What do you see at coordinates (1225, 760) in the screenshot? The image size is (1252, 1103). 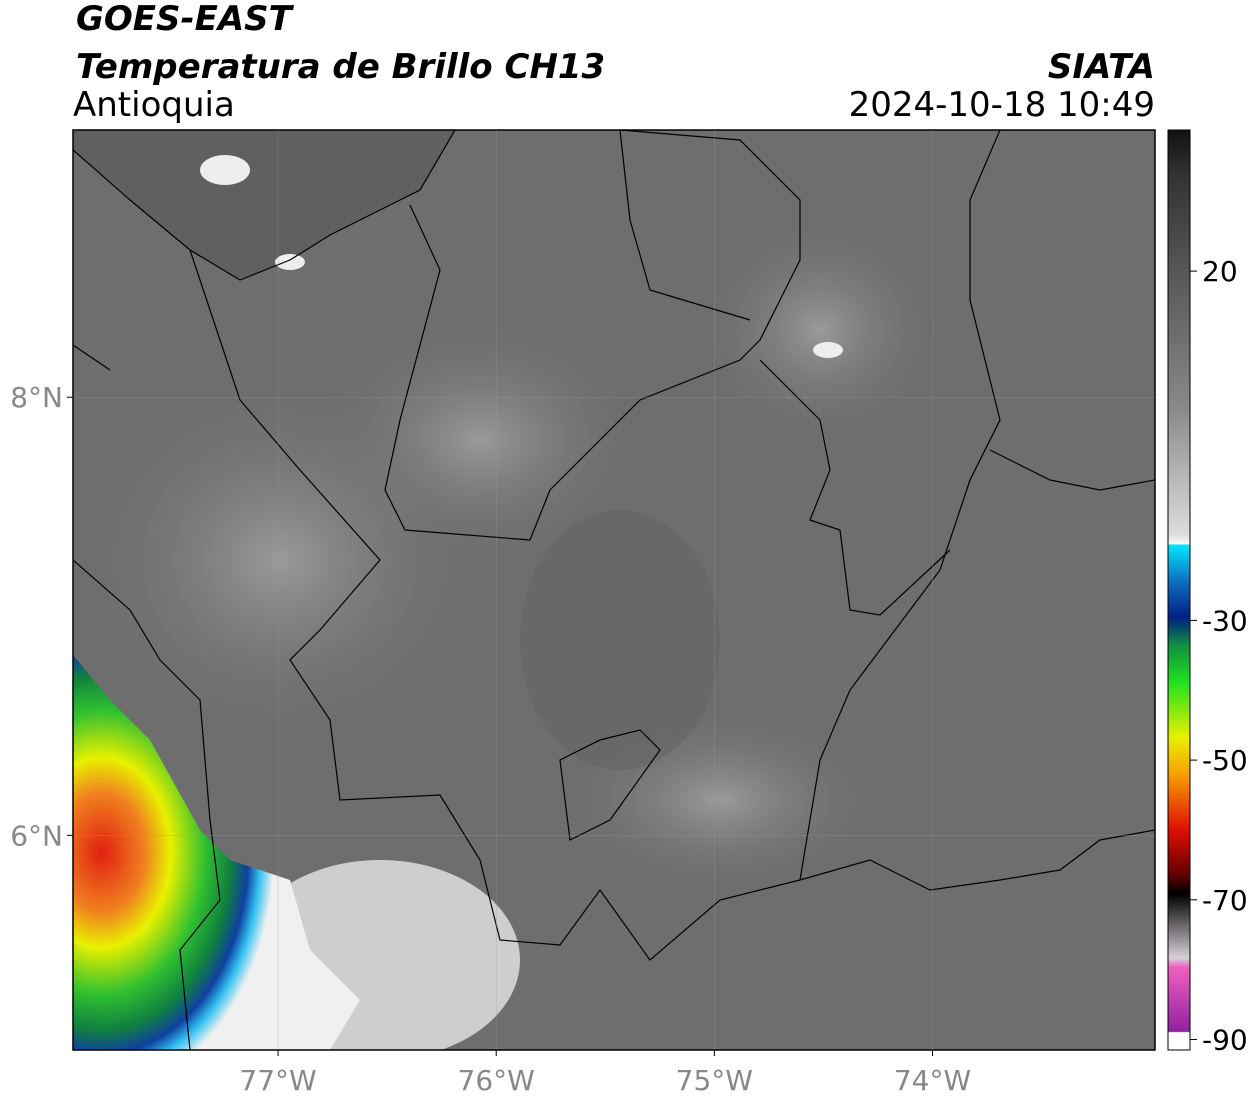 I see `colorbar-label: -50` at bounding box center [1225, 760].